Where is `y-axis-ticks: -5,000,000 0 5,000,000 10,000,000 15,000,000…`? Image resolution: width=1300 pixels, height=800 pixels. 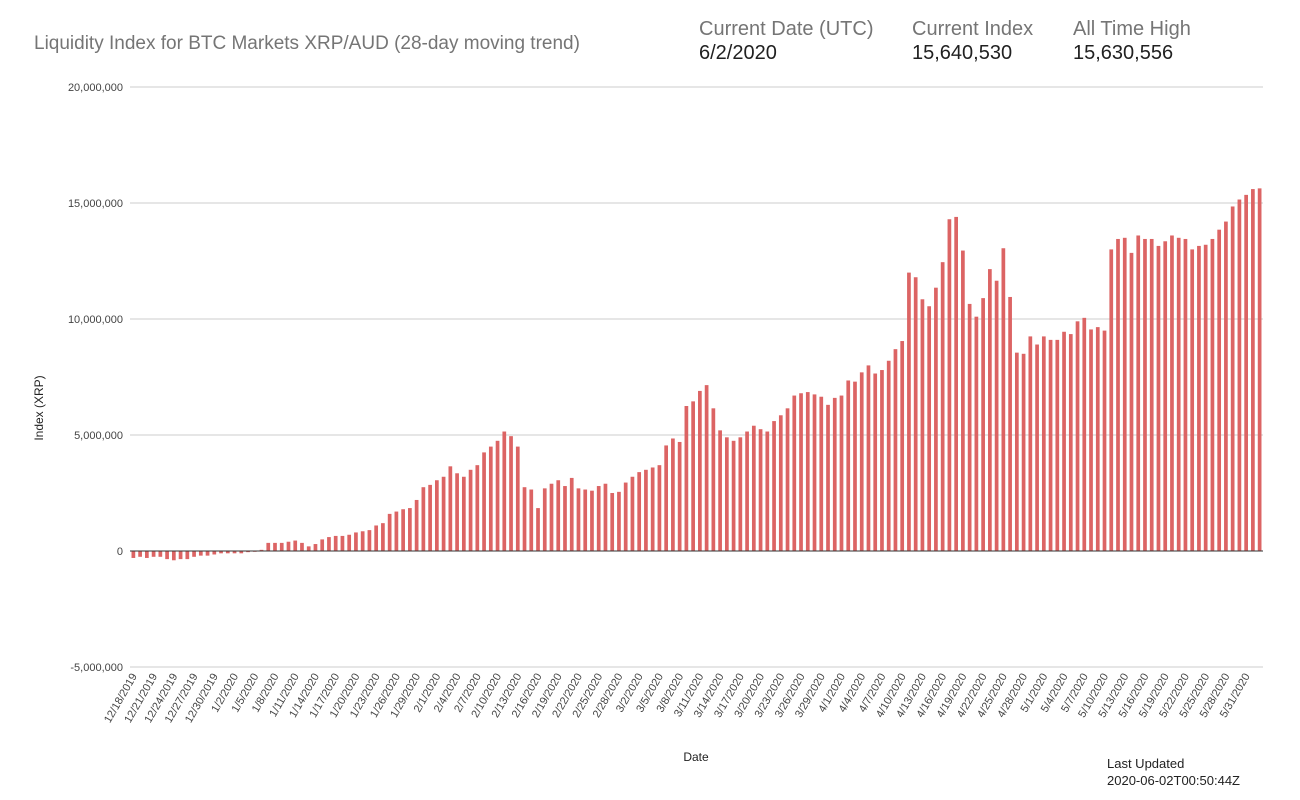 y-axis-ticks: -5,000,000 0 5,000,000 10,000,000 15,000,000… is located at coordinates (95, 378).